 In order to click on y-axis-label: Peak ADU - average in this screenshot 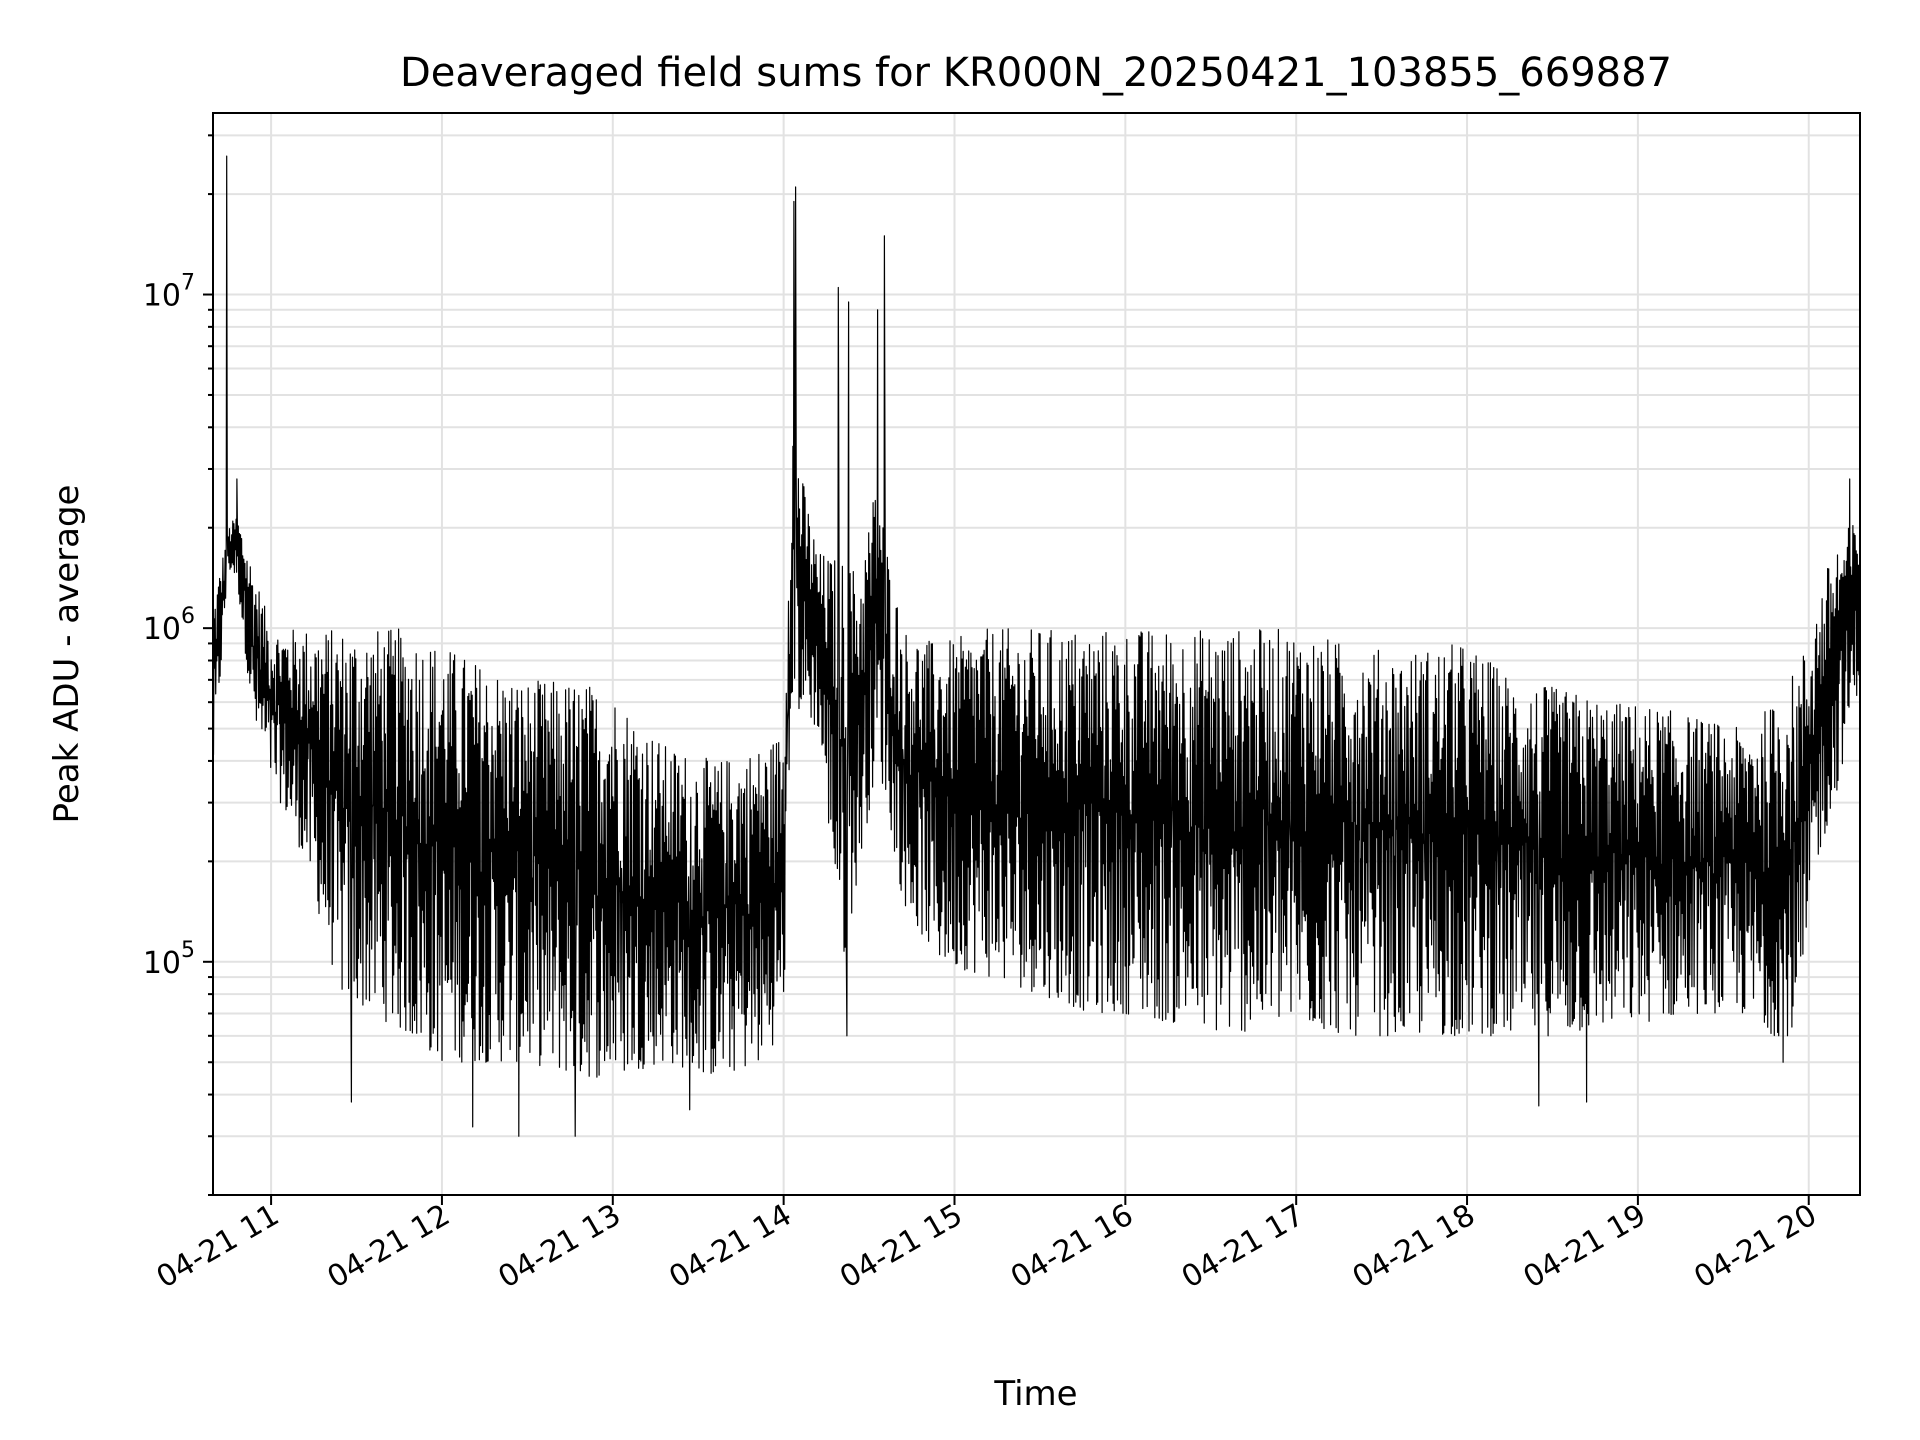, I will do `click(67, 654)`.